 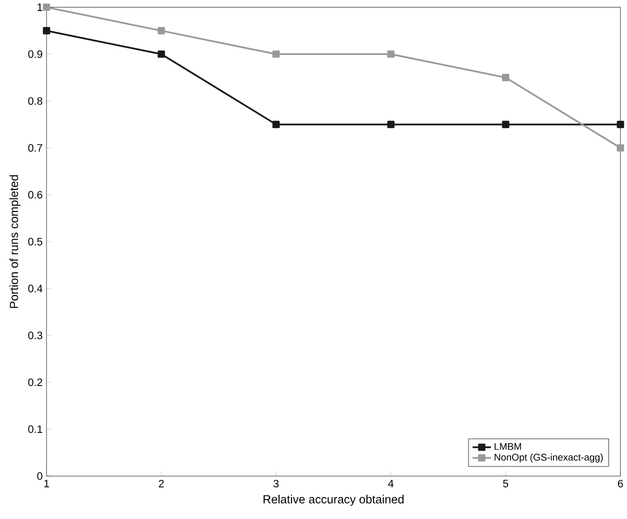 I want to click on y-tick-label: 0.9, so click(x=35, y=54).